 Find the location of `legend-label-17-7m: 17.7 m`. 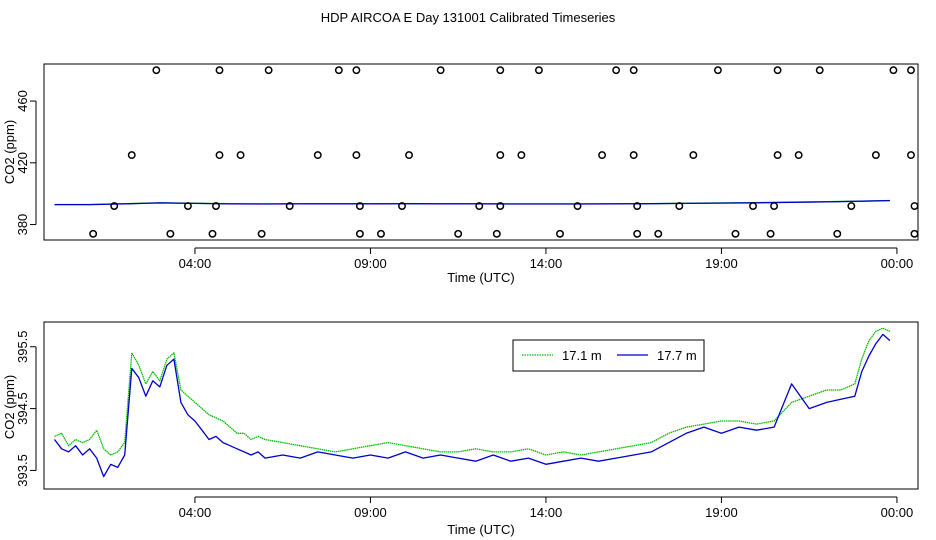

legend-label-17-7m: 17.7 m is located at coordinates (677, 355).